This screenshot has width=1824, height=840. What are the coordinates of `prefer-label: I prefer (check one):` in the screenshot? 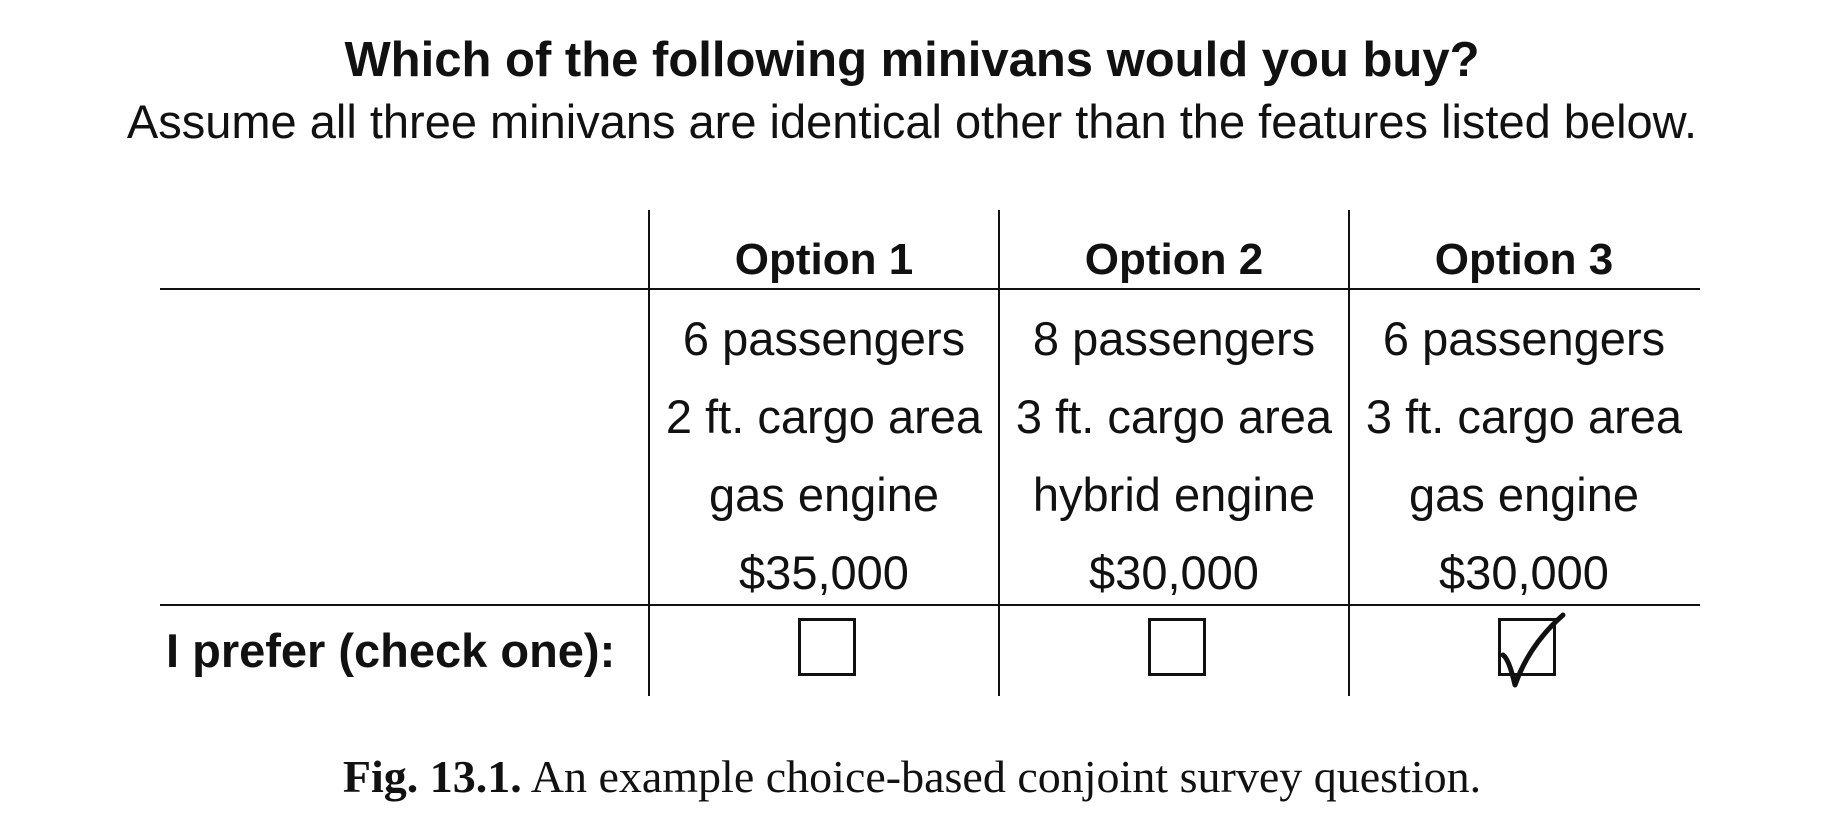 It's located at (391, 650).